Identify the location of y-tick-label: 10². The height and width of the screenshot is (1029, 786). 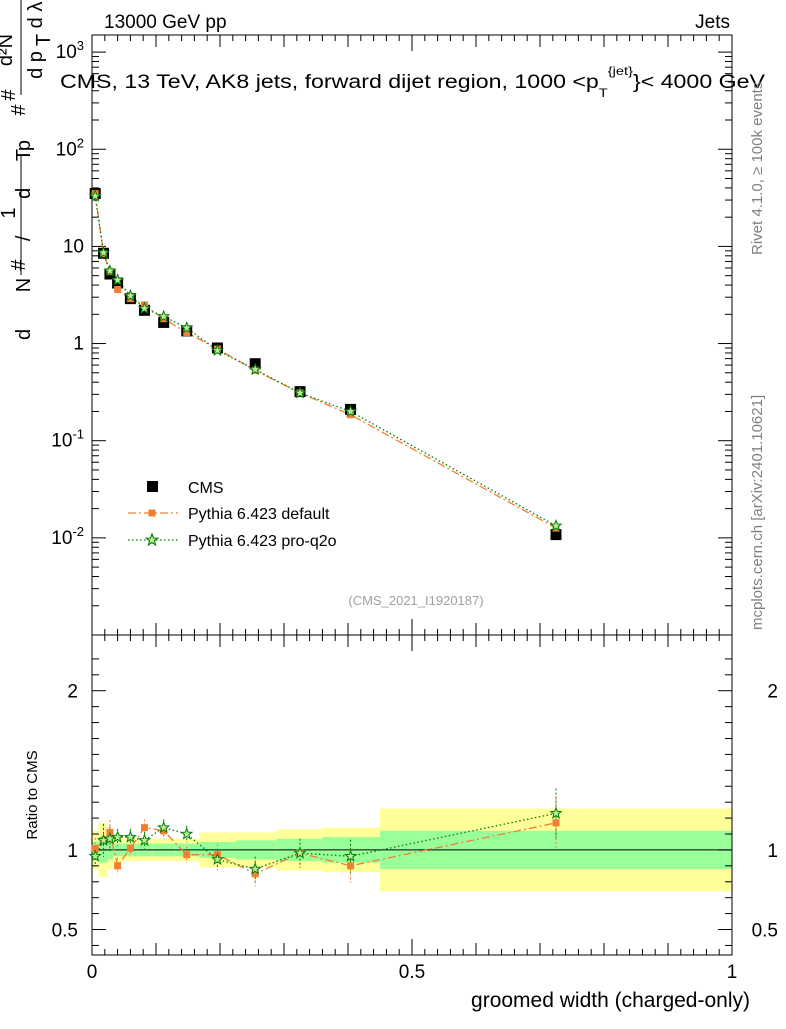
(70, 147).